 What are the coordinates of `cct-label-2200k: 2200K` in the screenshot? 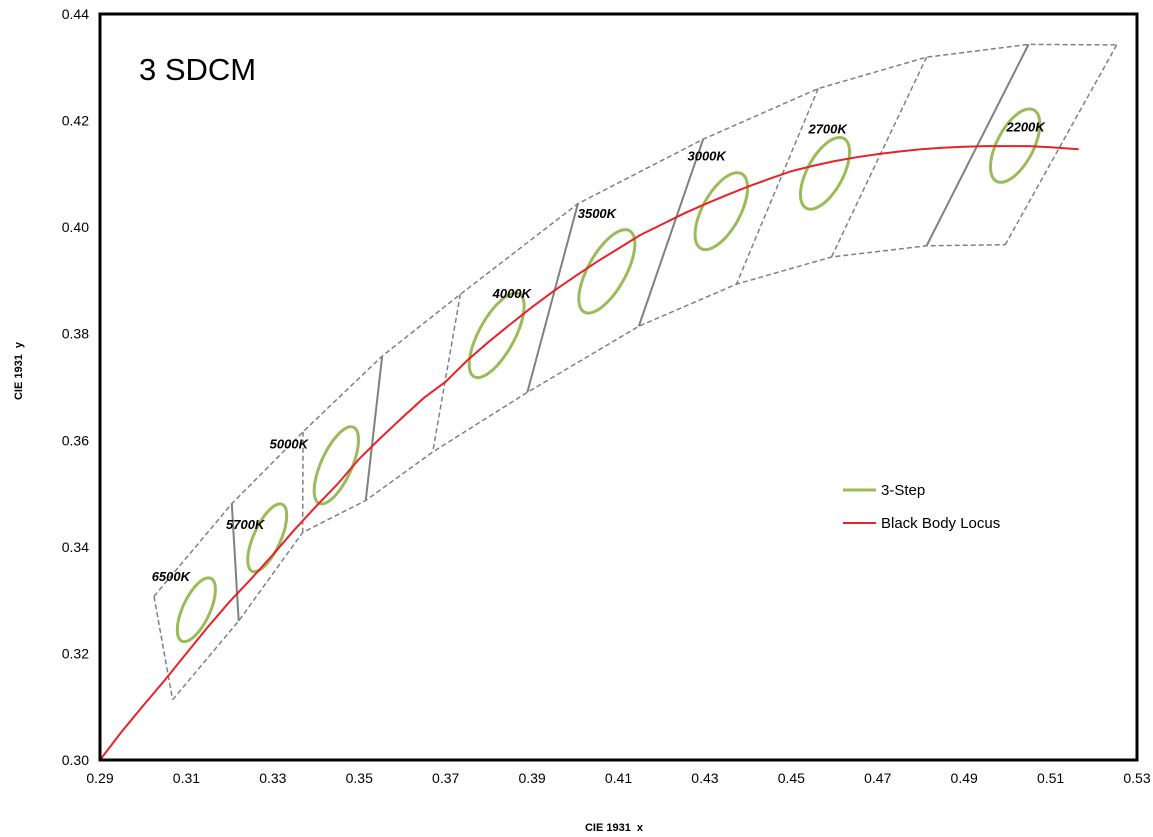 It's located at (1025, 126).